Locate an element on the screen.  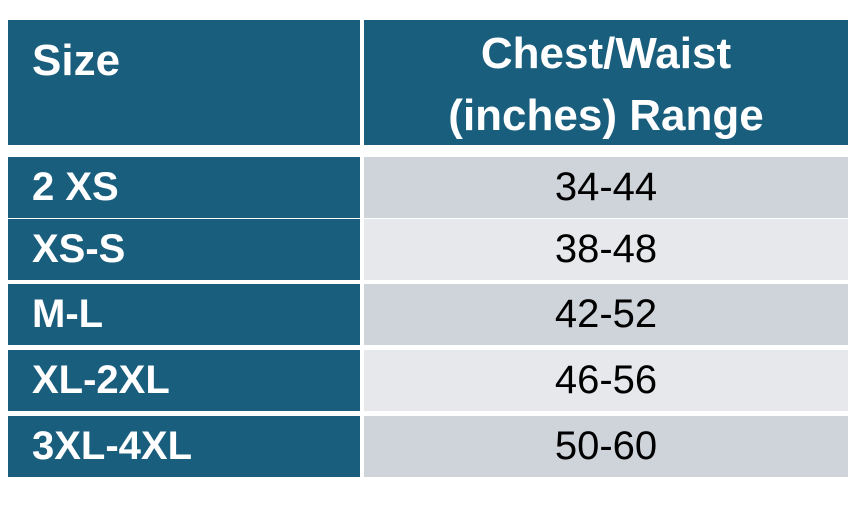
size-cell: 2 XS is located at coordinates (184, 187).